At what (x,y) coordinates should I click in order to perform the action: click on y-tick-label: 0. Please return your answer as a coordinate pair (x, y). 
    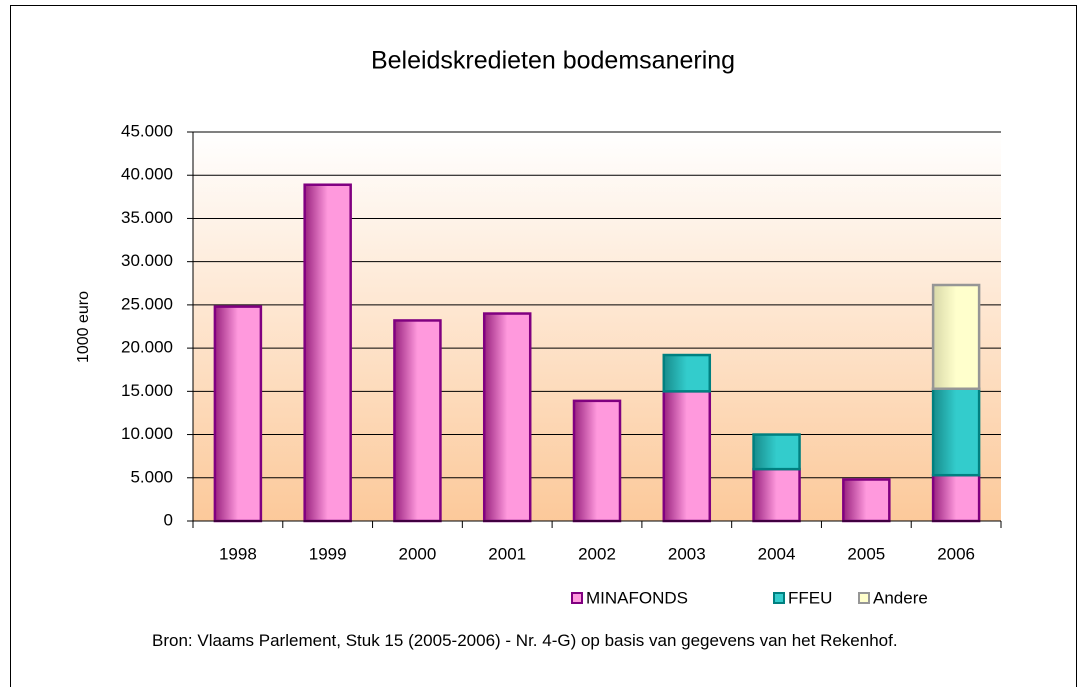
    Looking at the image, I should click on (168, 519).